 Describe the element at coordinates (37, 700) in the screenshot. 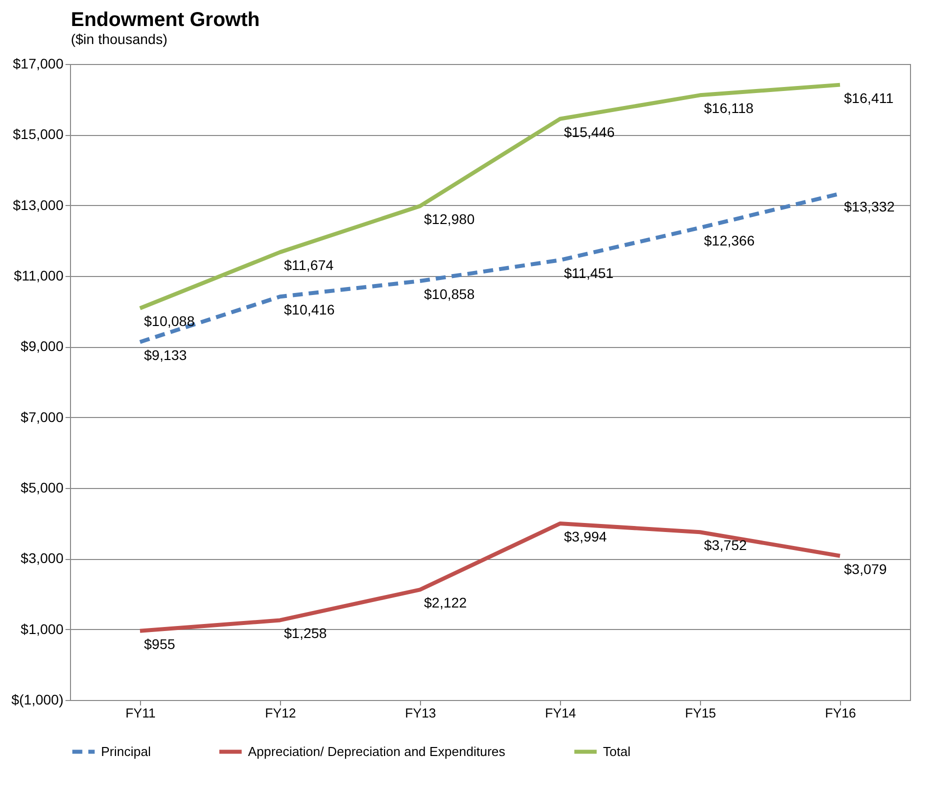

I see `y-tick-label: $(1,000)` at that location.